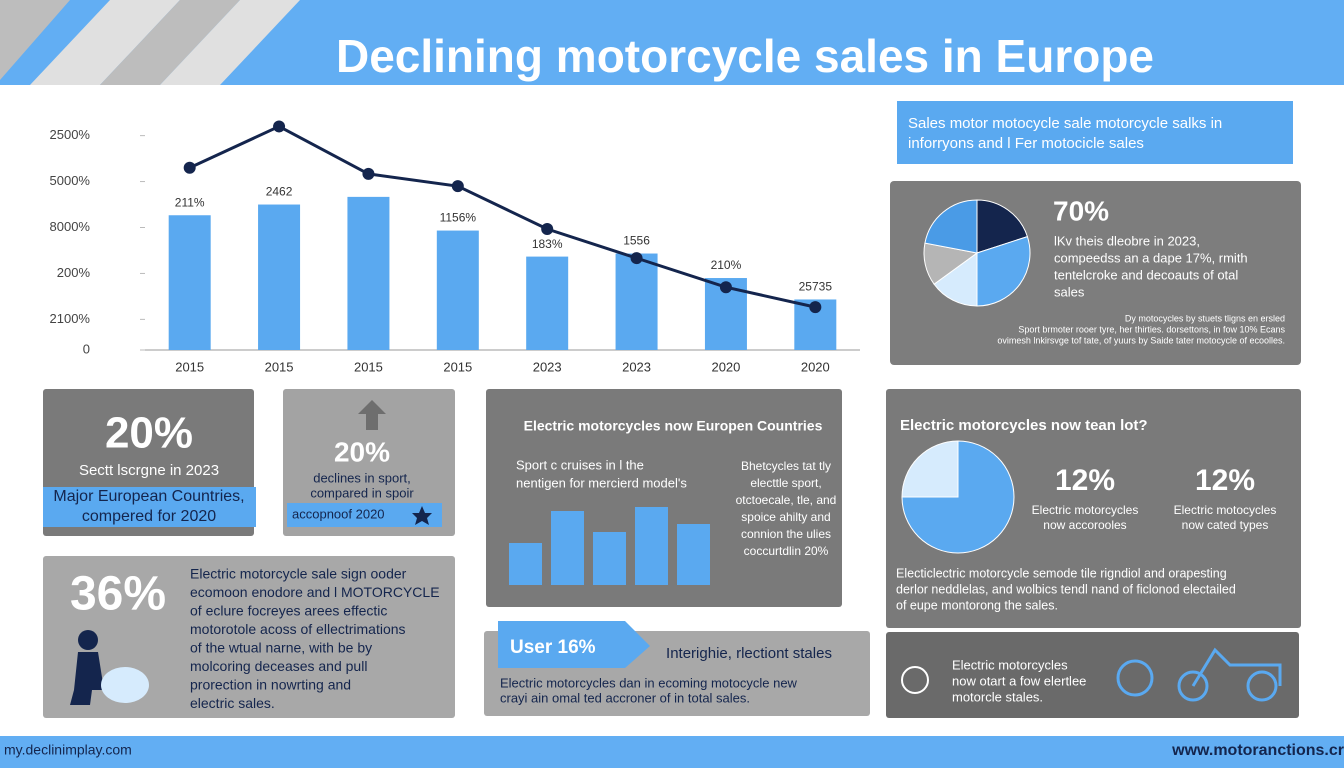 This screenshot has width=1344, height=773. What do you see at coordinates (1024, 425) in the screenshot?
I see `panel-title: Electric motorcycles now tean lot?` at bounding box center [1024, 425].